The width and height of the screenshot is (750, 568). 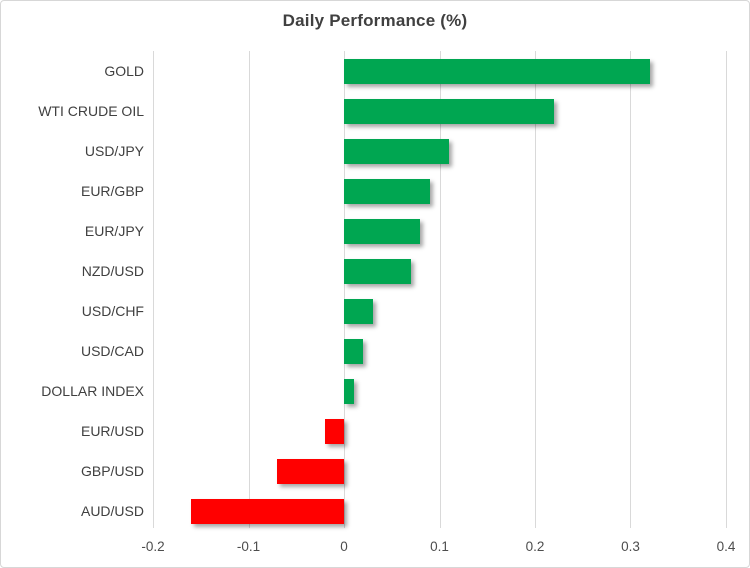 What do you see at coordinates (630, 289) in the screenshot?
I see `gridline-x-0.3` at bounding box center [630, 289].